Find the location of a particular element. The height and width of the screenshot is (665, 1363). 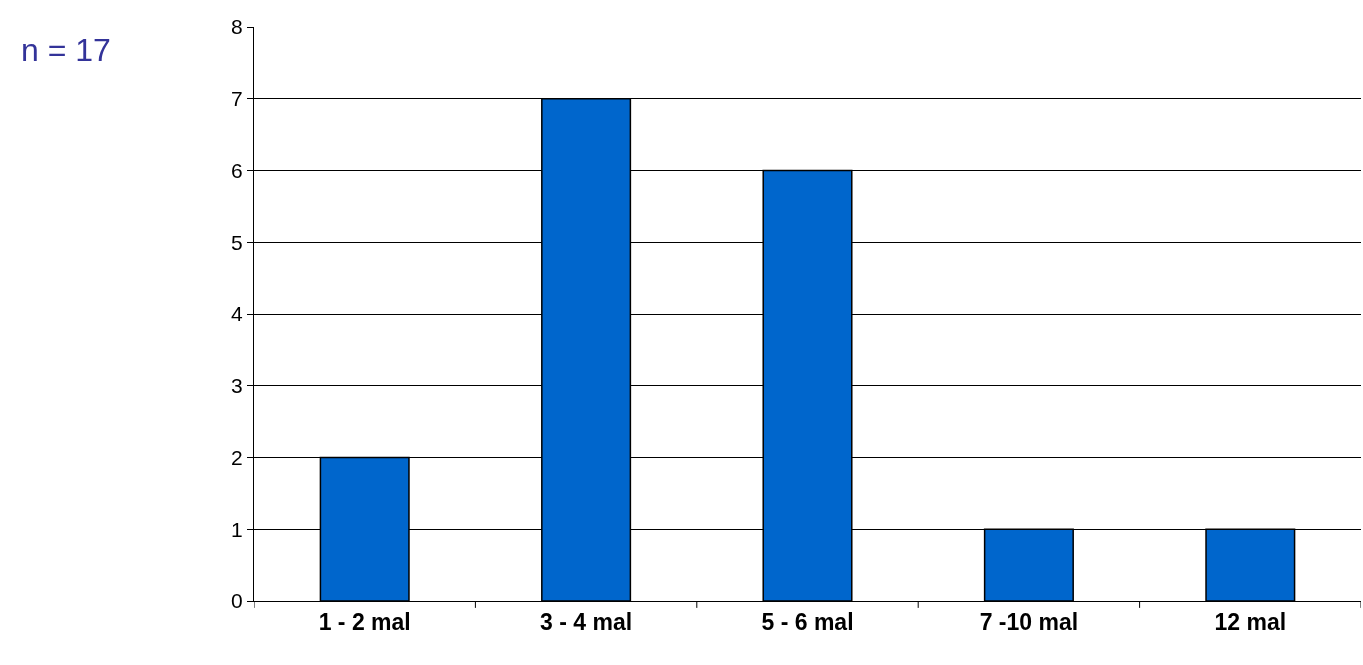

y-tick-label: 6 is located at coordinates (237, 170).